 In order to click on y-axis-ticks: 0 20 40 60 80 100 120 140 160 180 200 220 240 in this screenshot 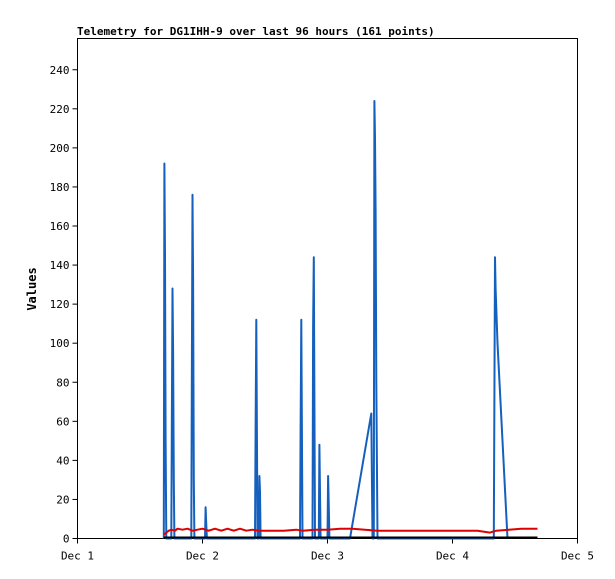, I will do `click(64, 305)`.